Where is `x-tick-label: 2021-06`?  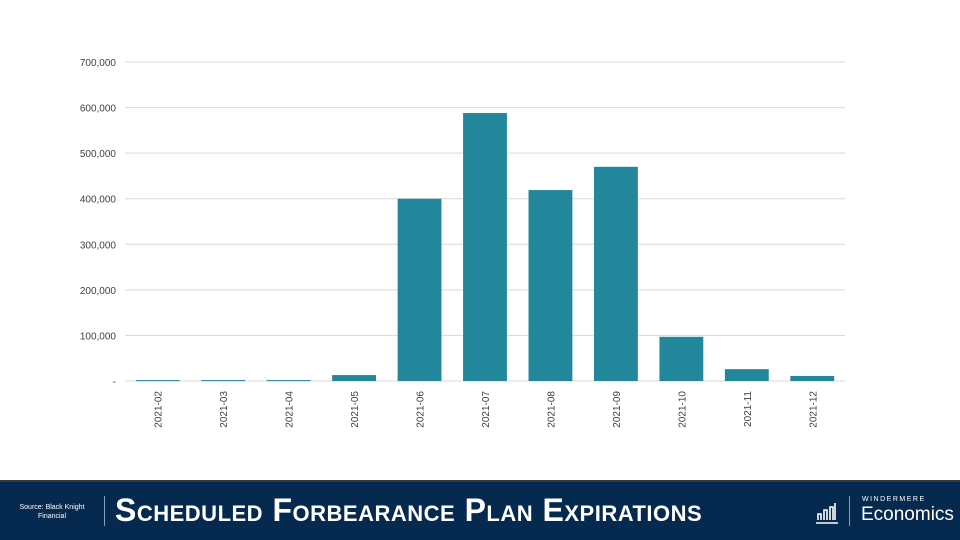 x-tick-label: 2021-06 is located at coordinates (421, 409).